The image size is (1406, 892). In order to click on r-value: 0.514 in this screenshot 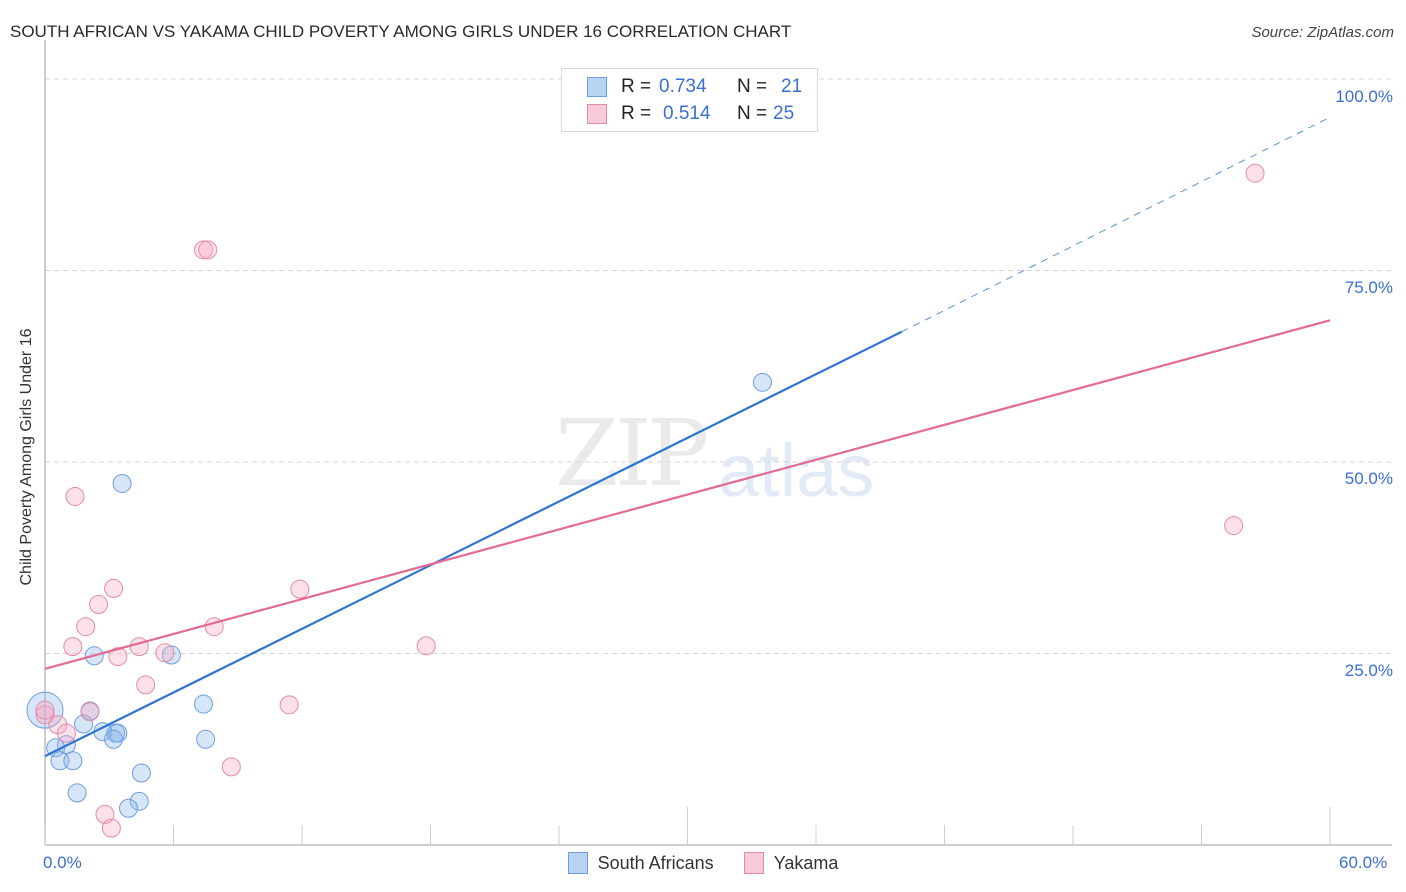, I will do `click(687, 113)`.